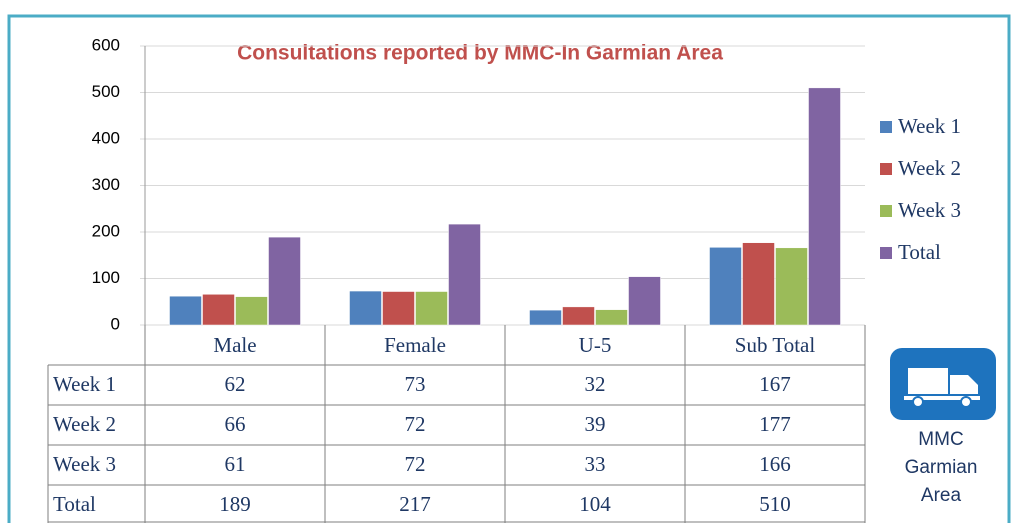  Describe the element at coordinates (929, 168) in the screenshot. I see `legend-label: Week 2` at that location.